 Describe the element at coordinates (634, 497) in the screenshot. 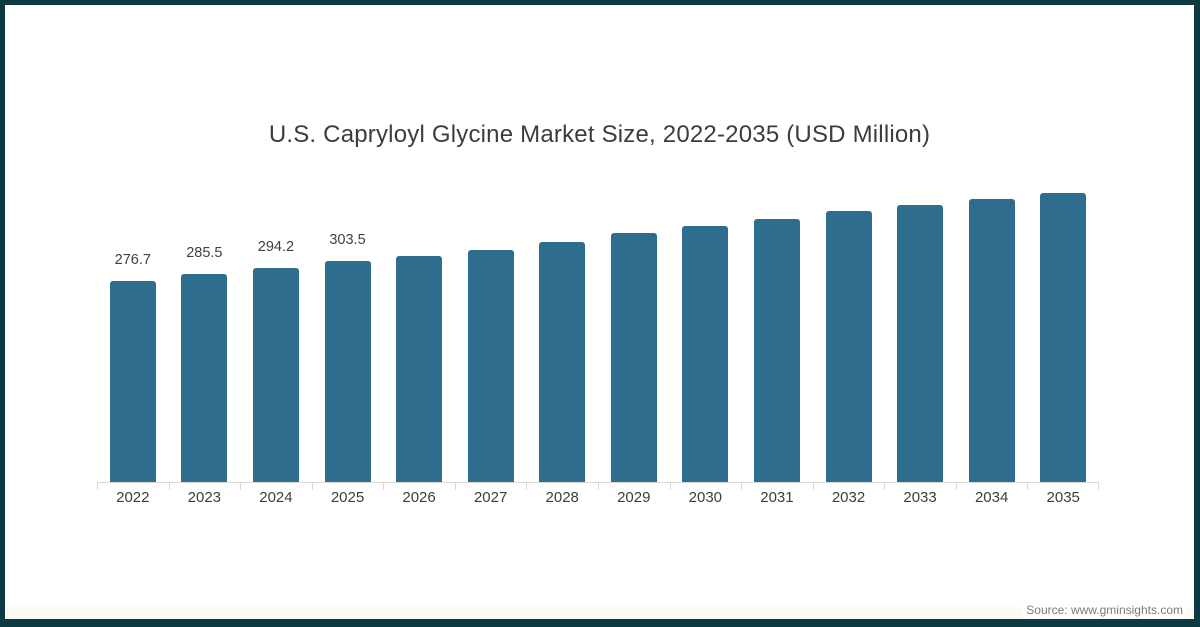

I see `x-axis-label: 2029` at that location.